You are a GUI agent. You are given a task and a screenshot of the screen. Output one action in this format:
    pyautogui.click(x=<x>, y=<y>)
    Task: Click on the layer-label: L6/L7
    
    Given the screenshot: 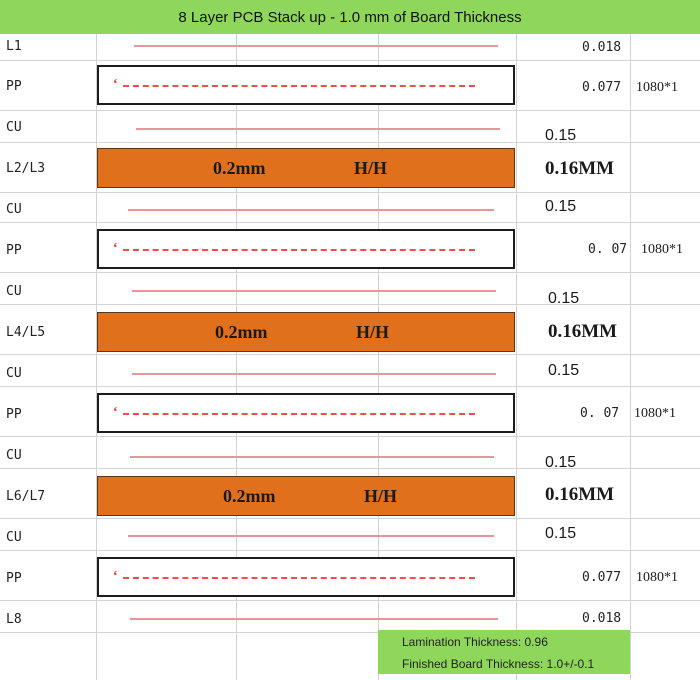 What is the action you would take?
    pyautogui.click(x=26, y=496)
    